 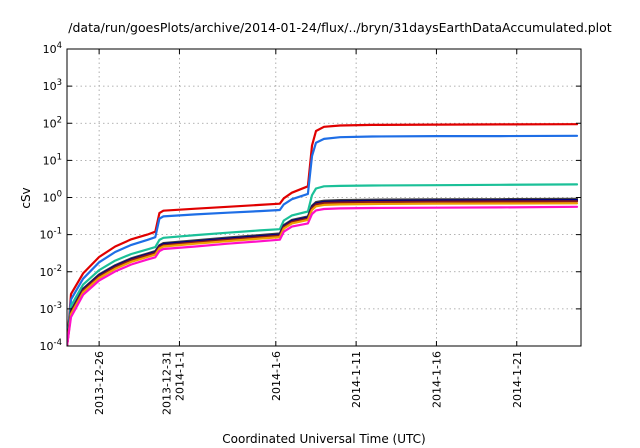 What do you see at coordinates (26, 197) in the screenshot?
I see `y-axis-label: cSv` at bounding box center [26, 197].